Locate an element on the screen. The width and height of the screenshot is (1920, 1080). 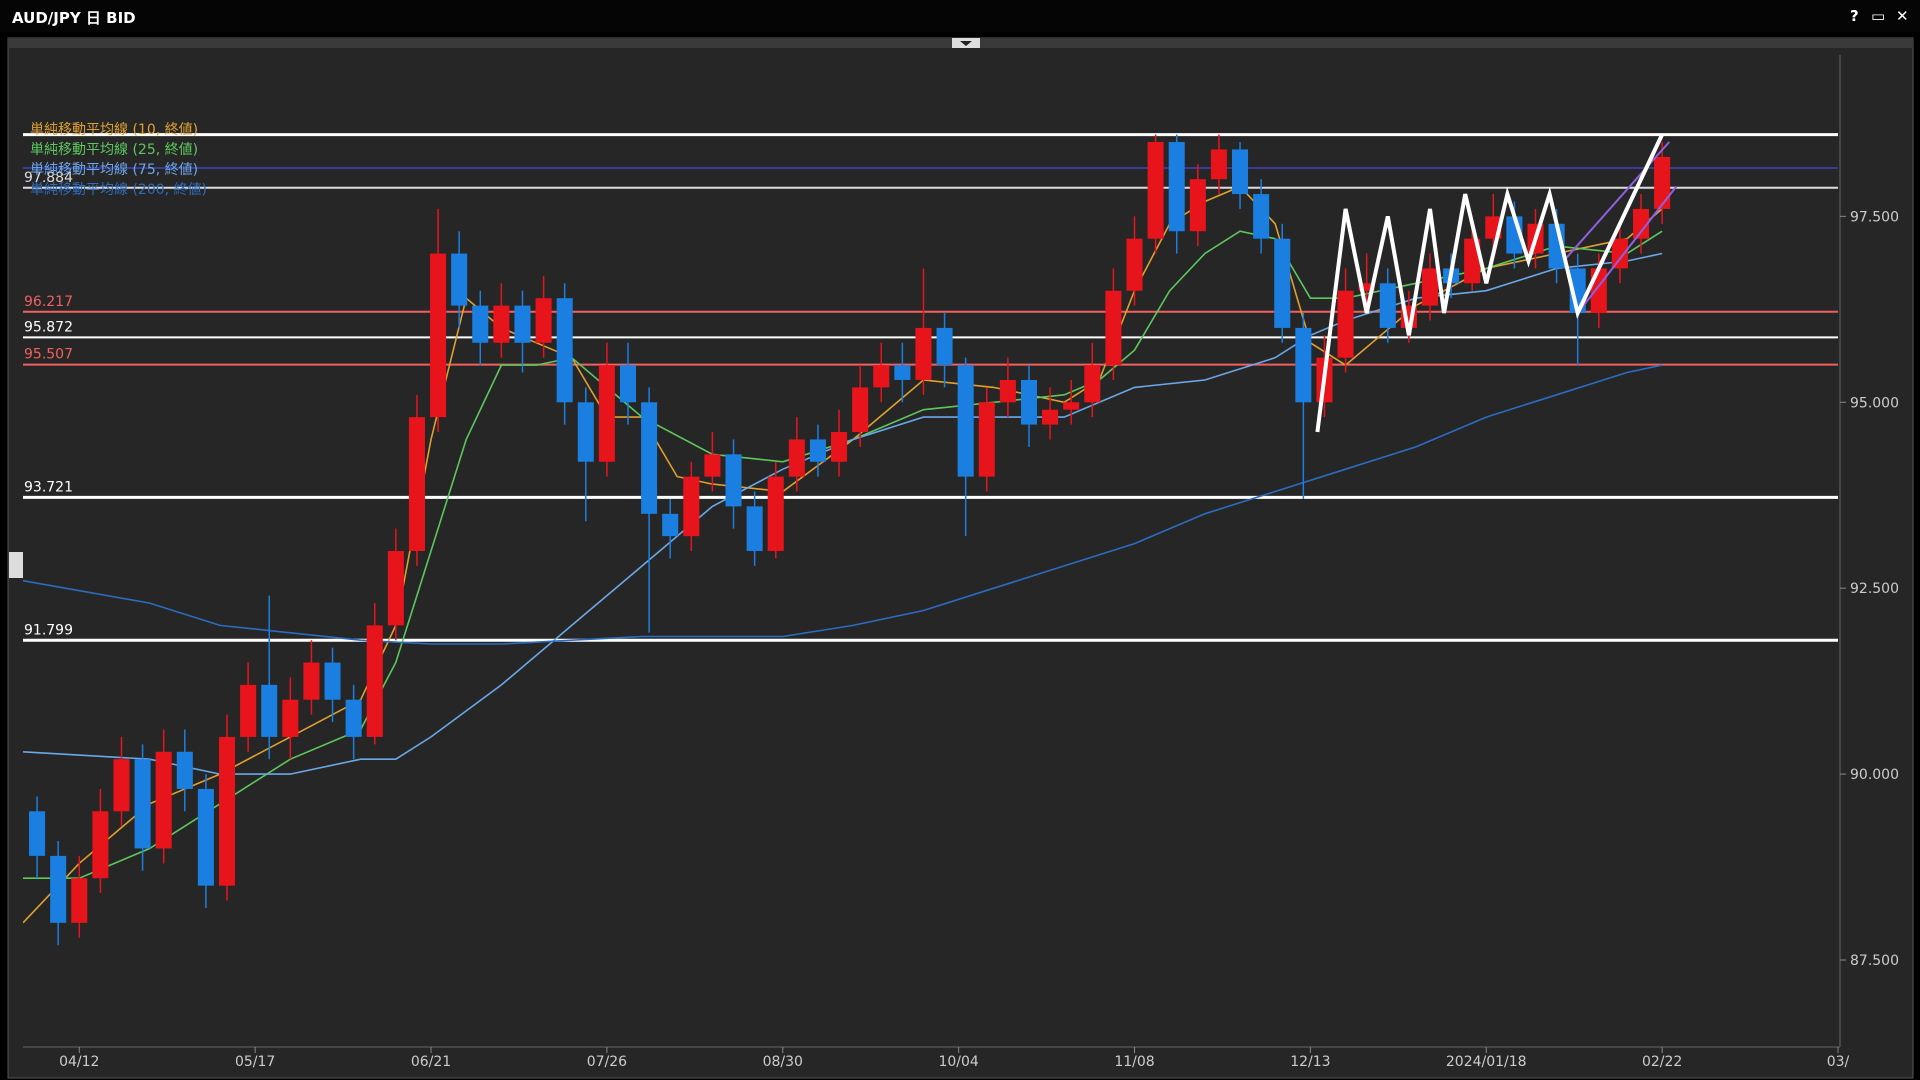
x-tick-label: 02/22 is located at coordinates (1662, 1062).